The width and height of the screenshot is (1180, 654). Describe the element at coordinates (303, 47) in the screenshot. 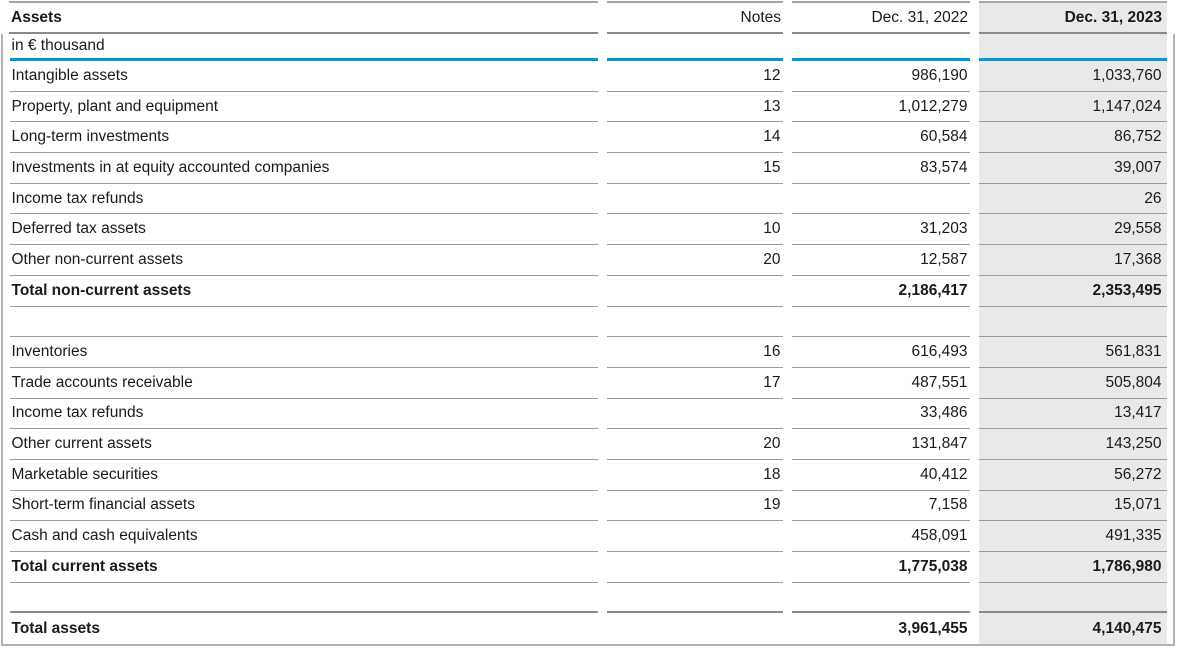

I see `unit-label: in € thousand` at that location.